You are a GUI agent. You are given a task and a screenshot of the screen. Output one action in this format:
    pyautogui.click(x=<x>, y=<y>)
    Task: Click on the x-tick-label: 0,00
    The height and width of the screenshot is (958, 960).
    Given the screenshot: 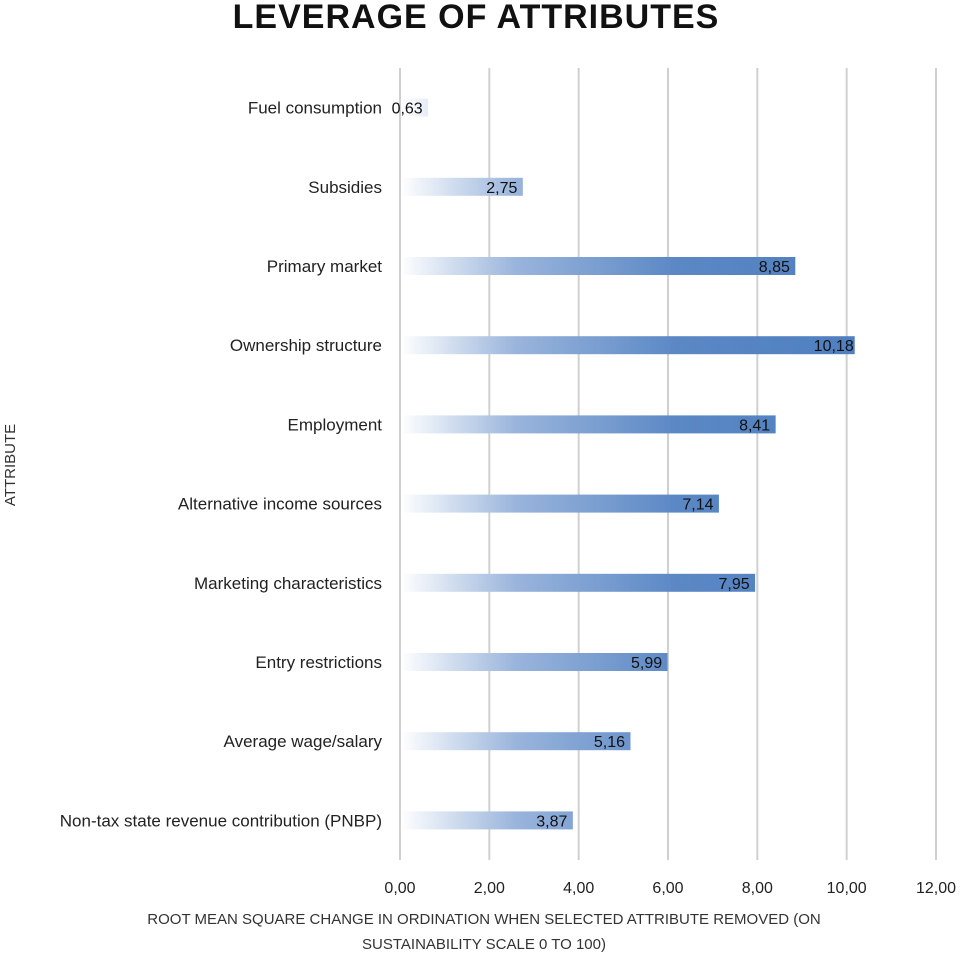 What is the action you would take?
    pyautogui.click(x=399, y=888)
    